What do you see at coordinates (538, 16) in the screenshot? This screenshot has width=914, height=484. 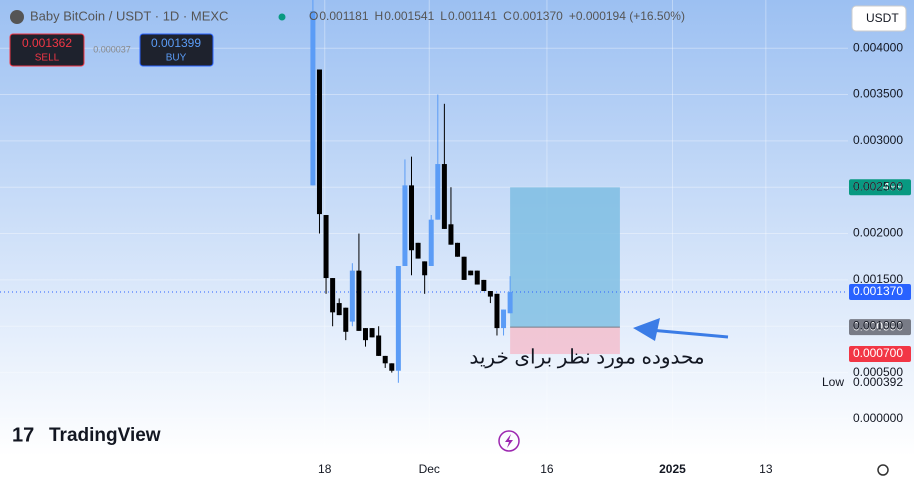 I see `ohlc-value: 0.001370` at bounding box center [538, 16].